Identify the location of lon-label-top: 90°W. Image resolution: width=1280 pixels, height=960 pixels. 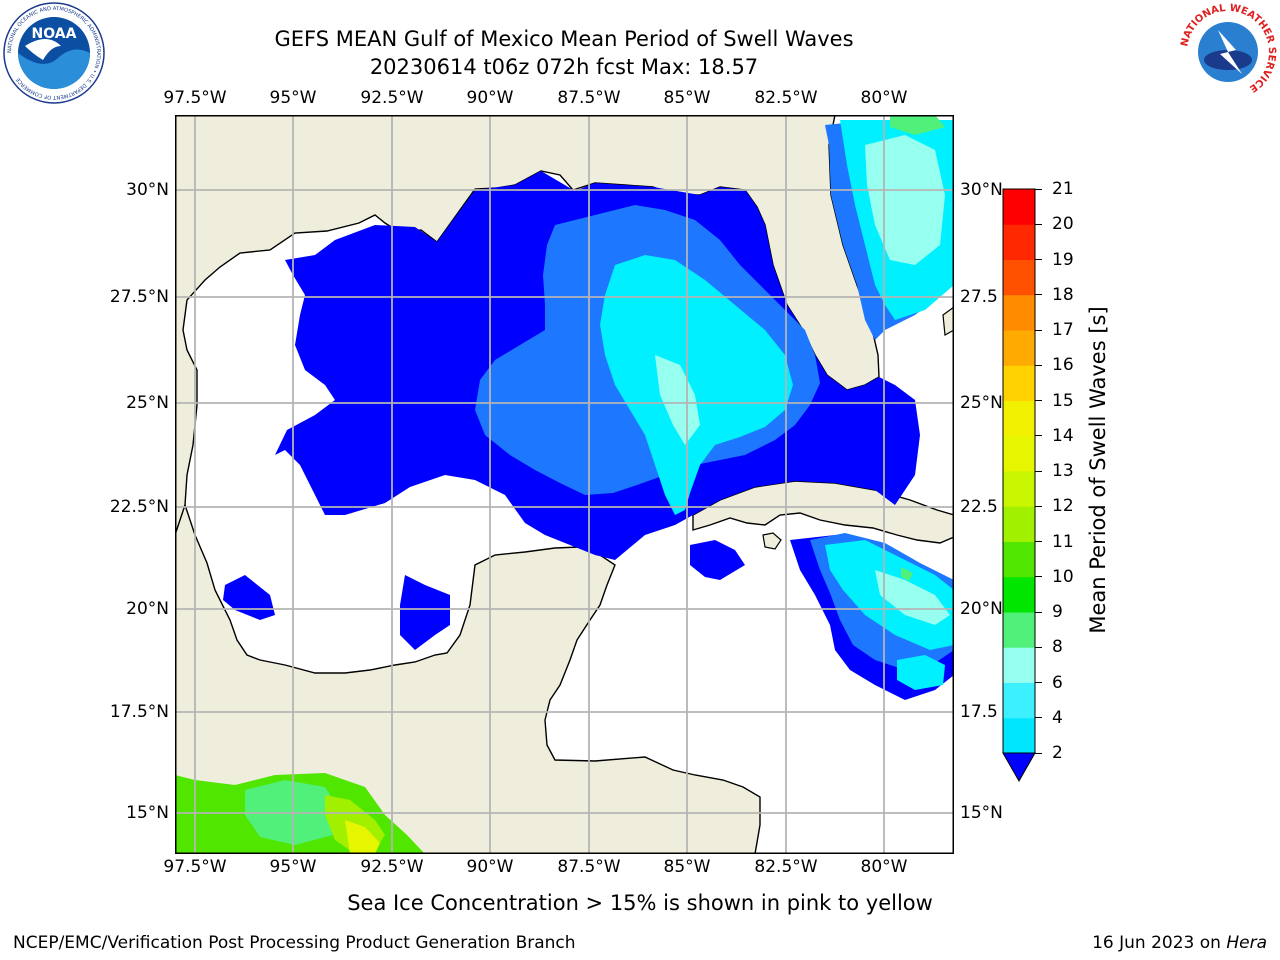
(490, 98).